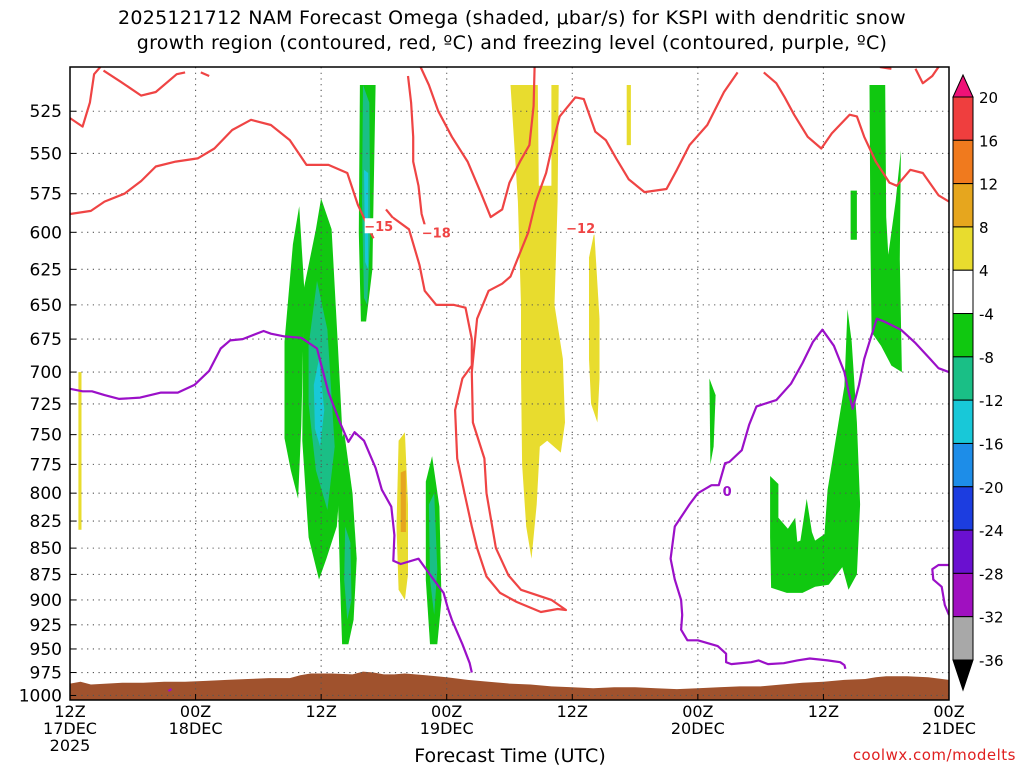 The image size is (1024, 768). What do you see at coordinates (927, 76) in the screenshot?
I see `dgz-contour-minus12e` at bounding box center [927, 76].